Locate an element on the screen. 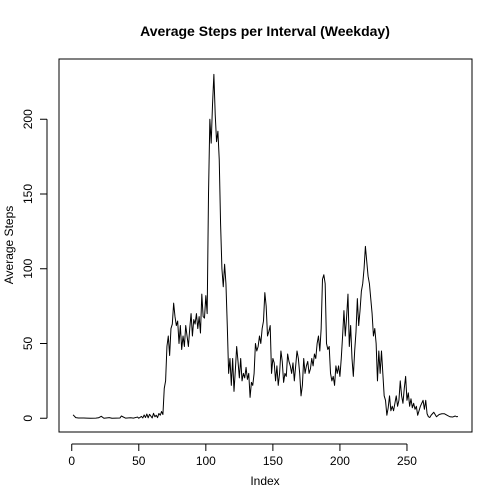 The width and height of the screenshot is (504, 504). x-axis: 0 50 100 150 200 250 is located at coordinates (242, 455).